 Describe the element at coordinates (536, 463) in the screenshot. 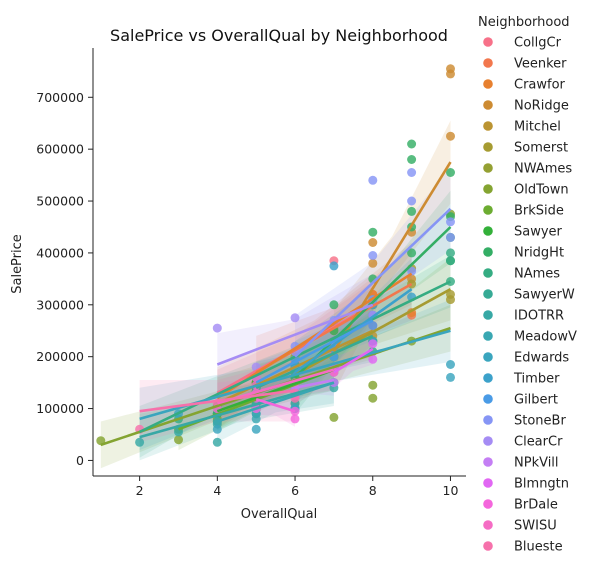

I see `legend-label: NPkVill` at that location.